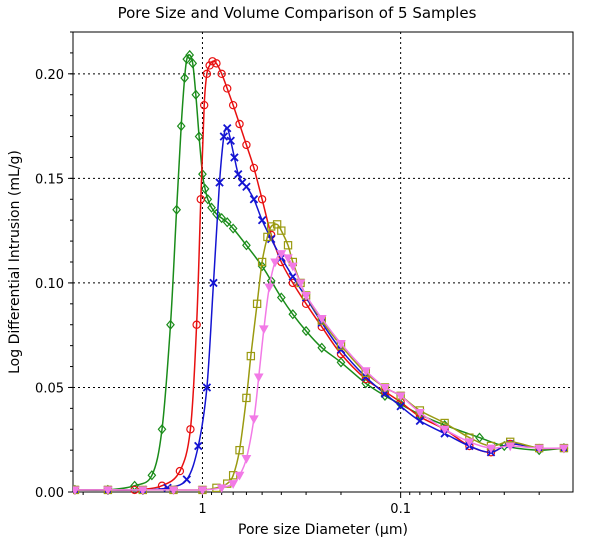  What do you see at coordinates (49, 179) in the screenshot?
I see `y-tick-label: 0.15` at bounding box center [49, 179].